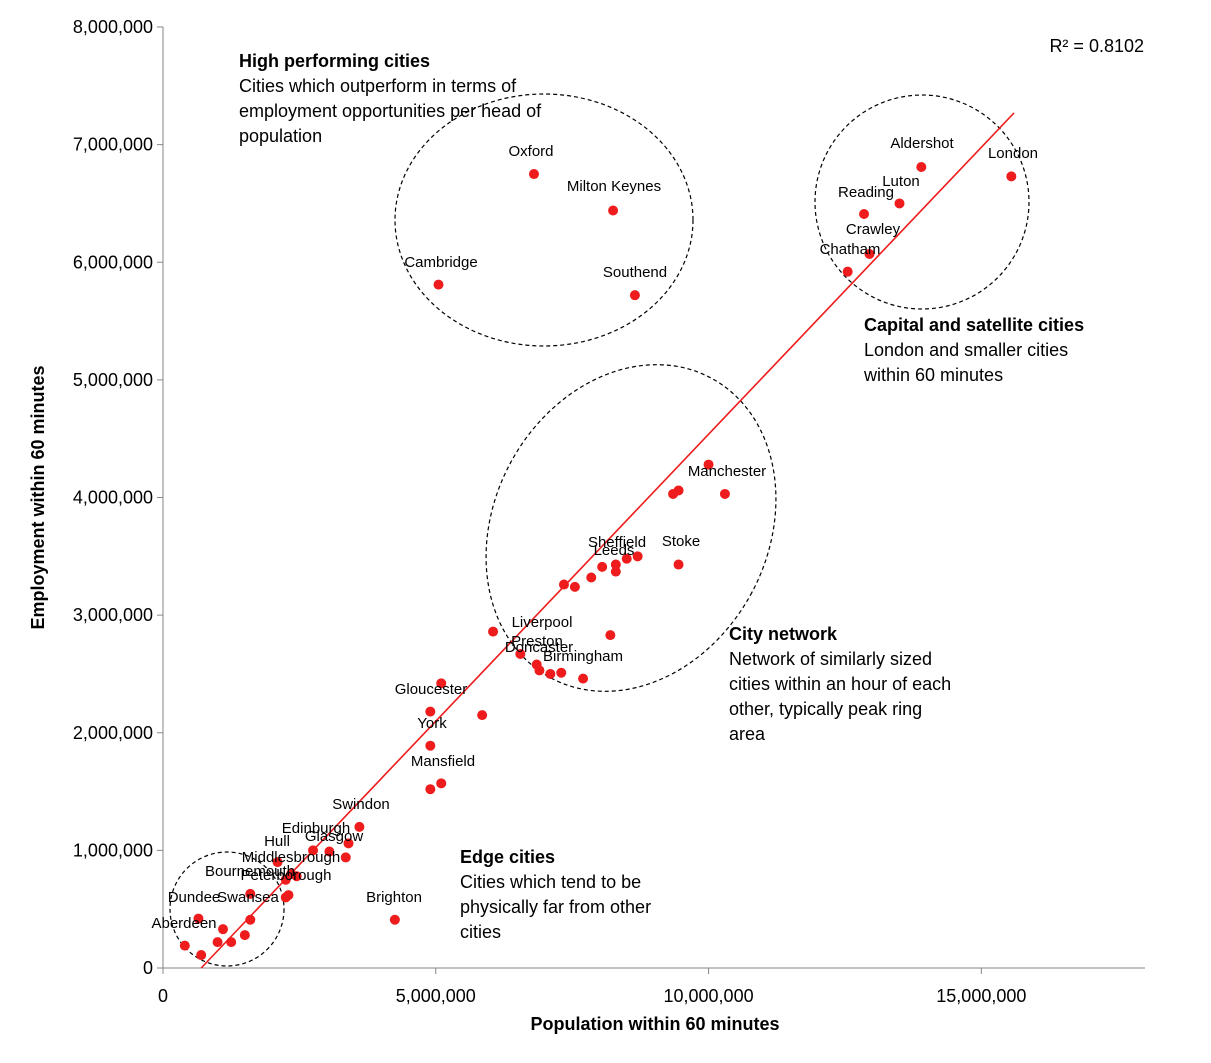  Describe the element at coordinates (113, 27) in the screenshot. I see `y-tick-label: 8,000,000` at that location.